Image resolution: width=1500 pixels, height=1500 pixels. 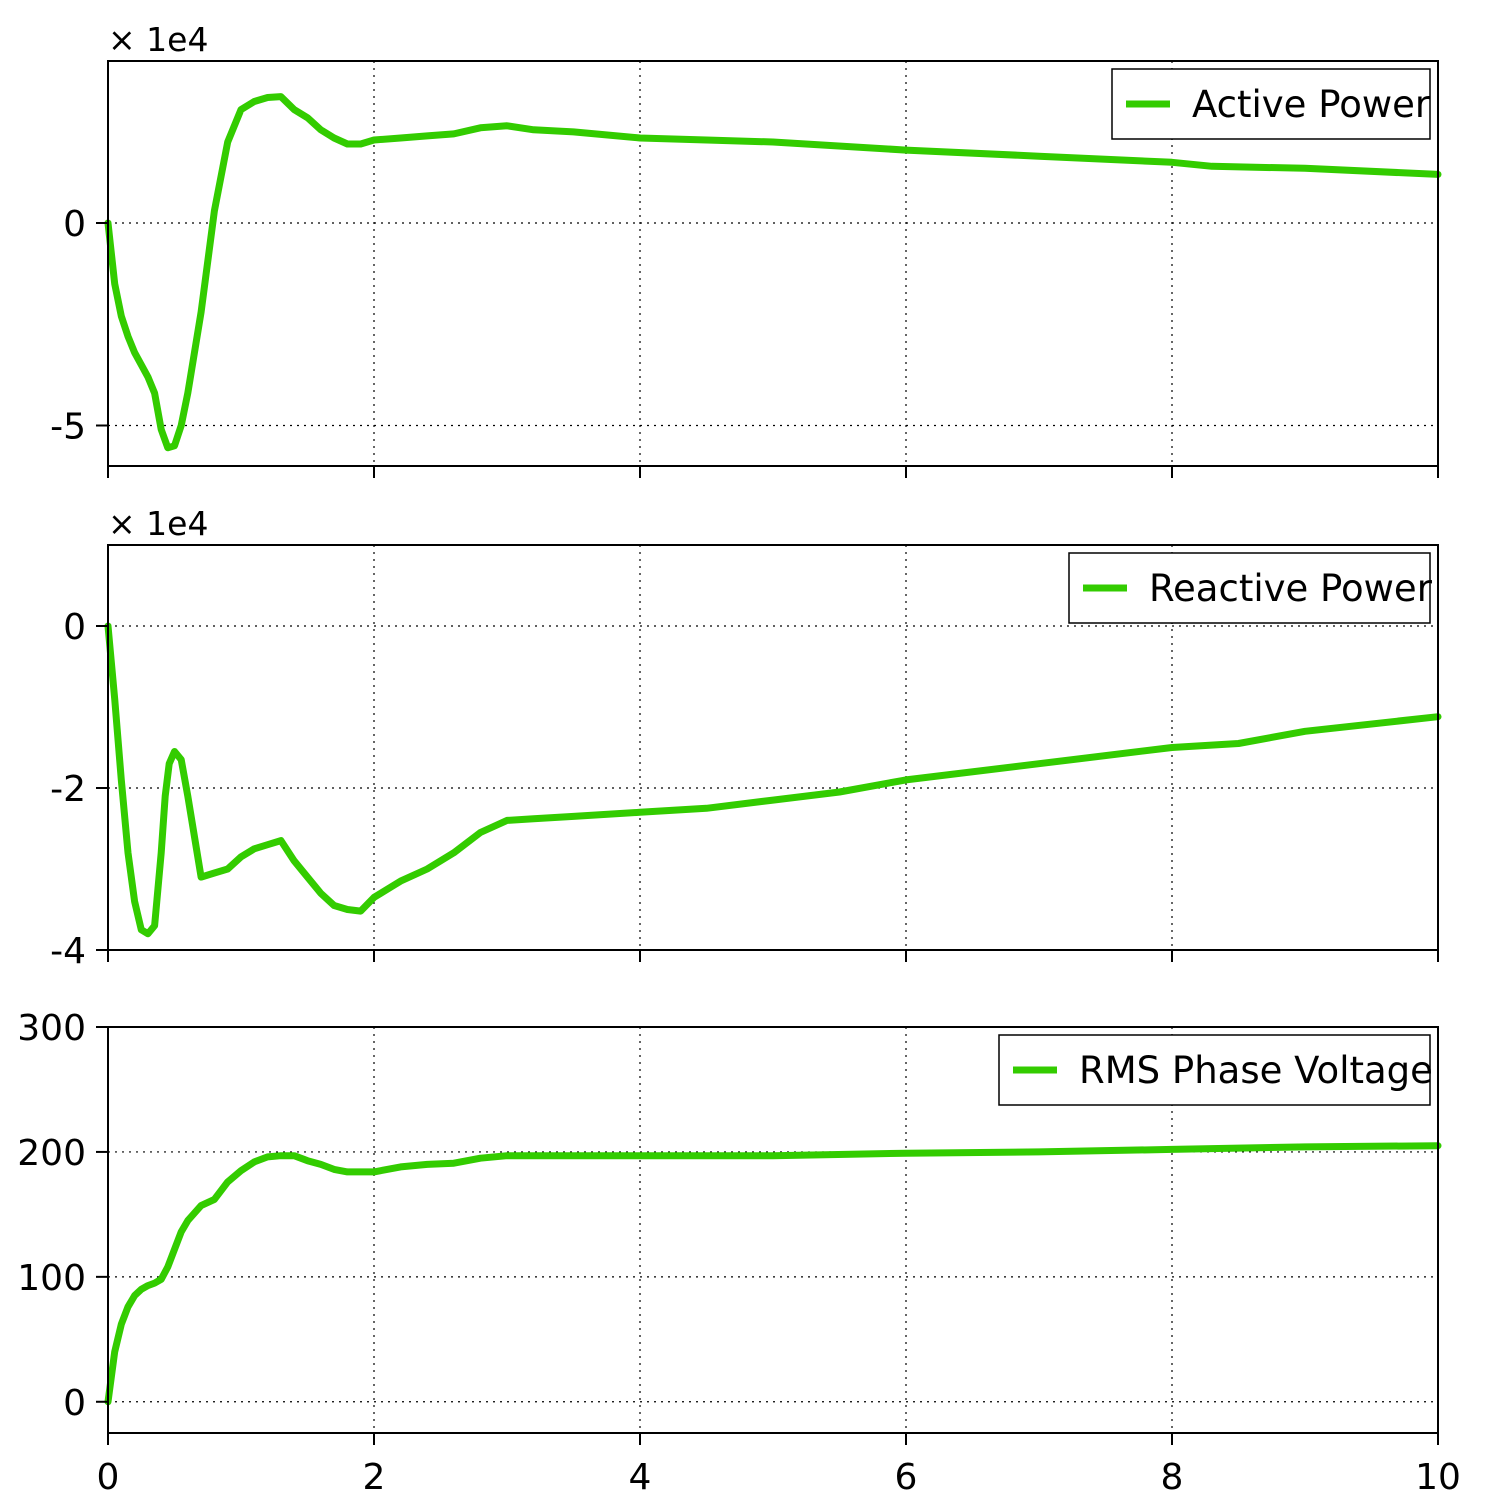 I want to click on y-tick-label: -2, so click(x=68, y=789).